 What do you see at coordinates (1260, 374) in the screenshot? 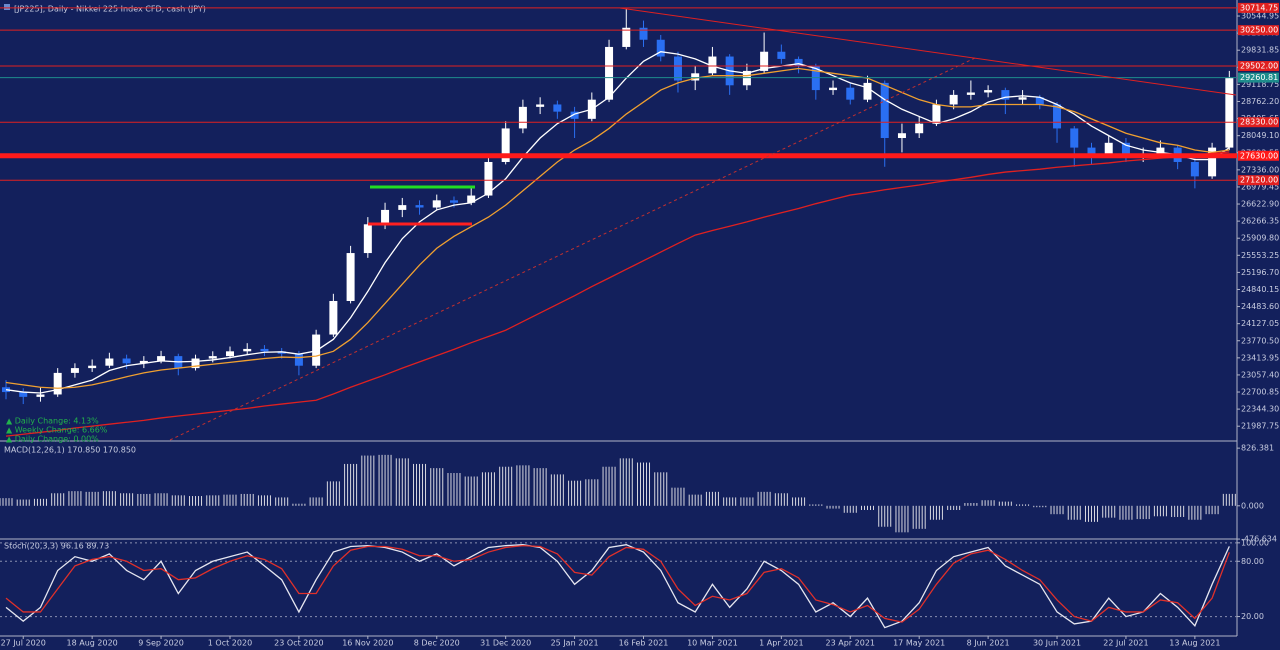
I see `y-tick-label: 23057.40` at bounding box center [1260, 374].